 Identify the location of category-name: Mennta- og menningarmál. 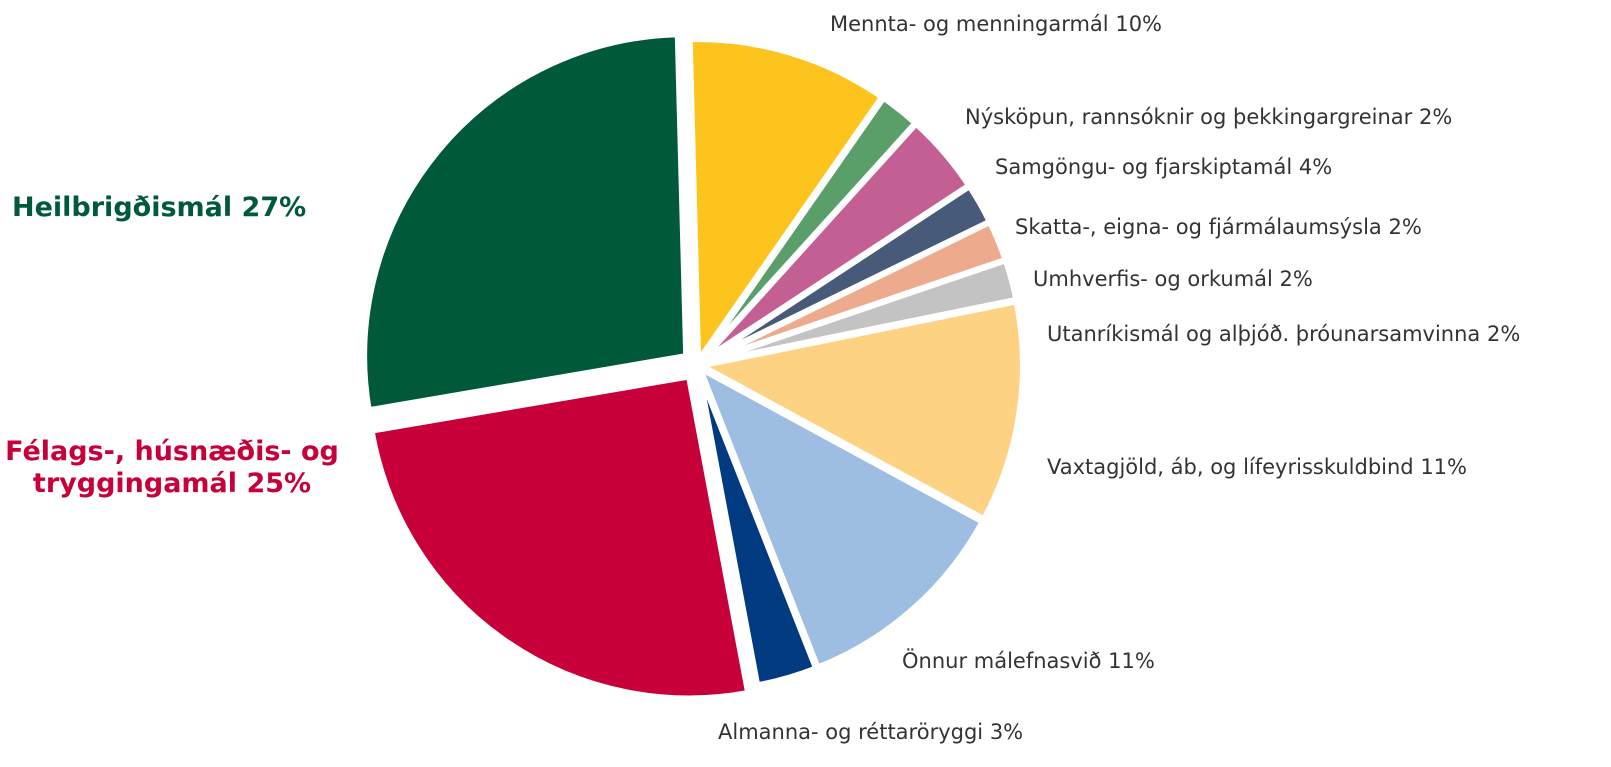
(969, 24).